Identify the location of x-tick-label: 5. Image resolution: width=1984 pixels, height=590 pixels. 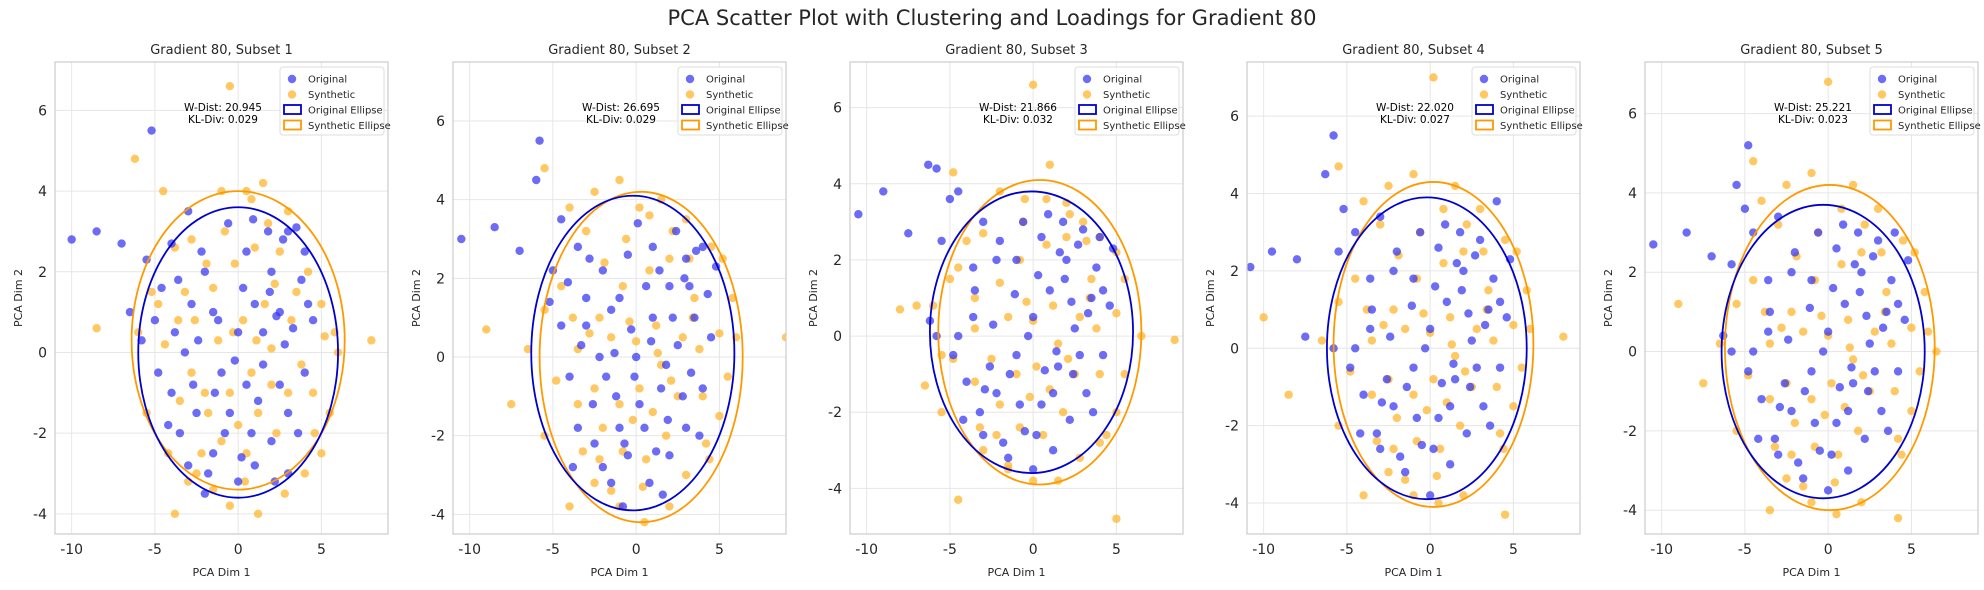
(321, 550).